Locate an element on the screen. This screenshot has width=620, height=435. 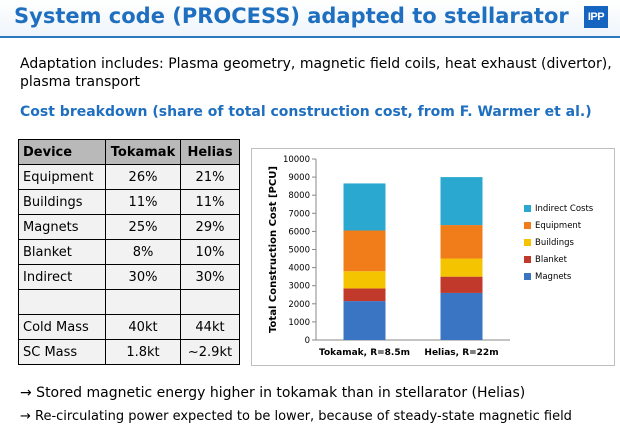
y-tick-label: 4000 is located at coordinates (299, 269).